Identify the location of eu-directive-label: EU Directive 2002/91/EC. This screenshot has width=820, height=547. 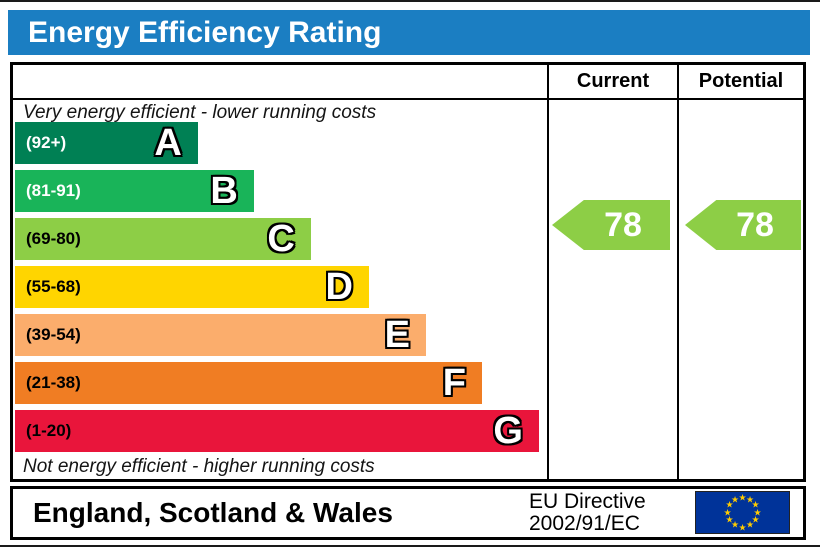
(587, 513).